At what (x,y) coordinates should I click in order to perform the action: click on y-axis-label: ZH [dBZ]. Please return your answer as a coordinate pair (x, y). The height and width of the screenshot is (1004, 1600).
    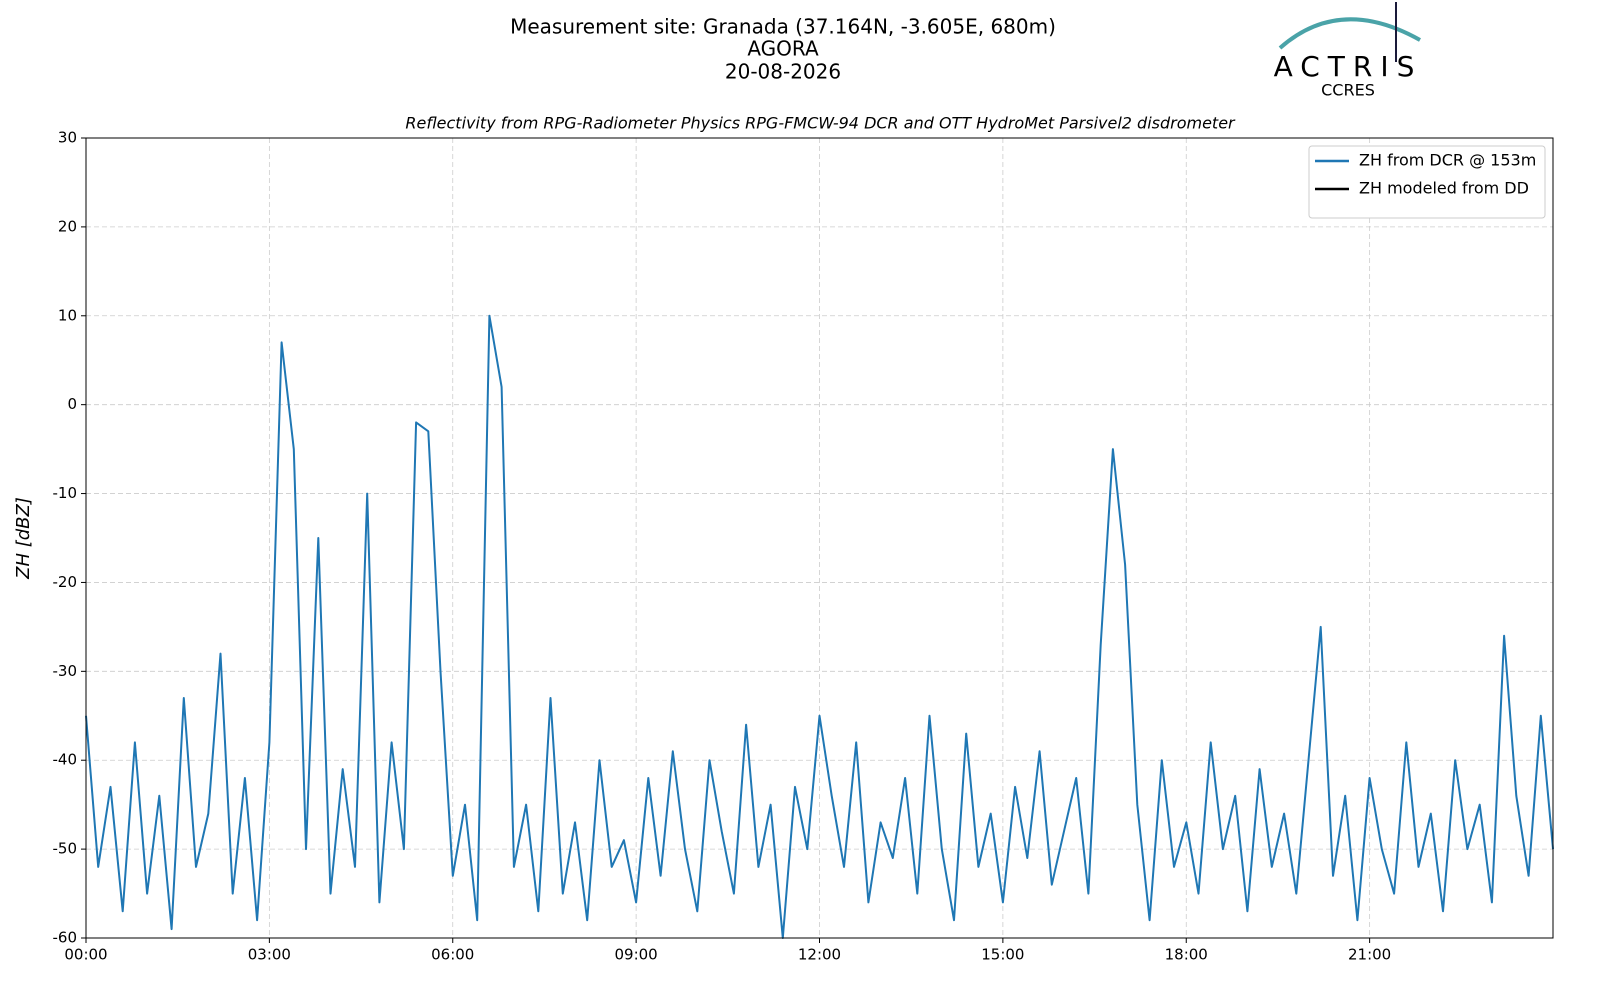
    Looking at the image, I should click on (23, 538).